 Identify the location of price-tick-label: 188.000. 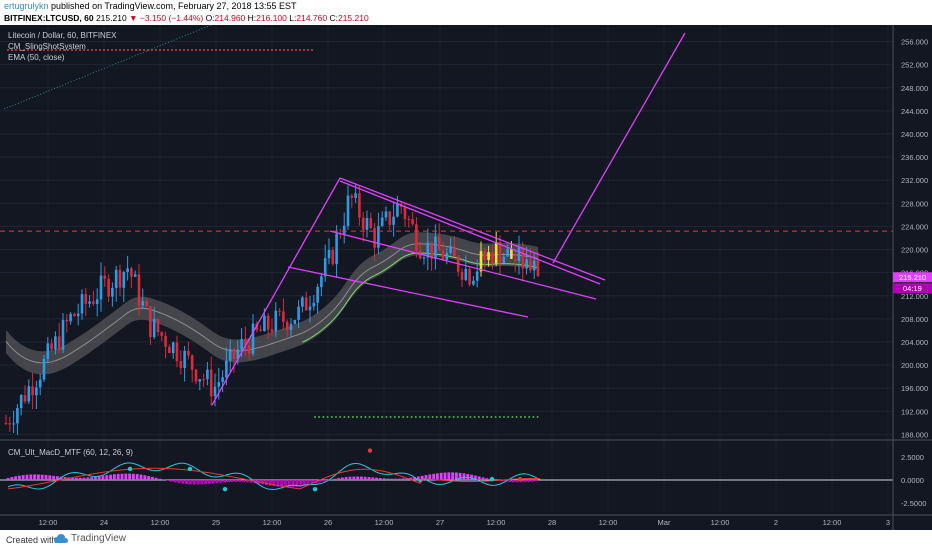
(914, 434).